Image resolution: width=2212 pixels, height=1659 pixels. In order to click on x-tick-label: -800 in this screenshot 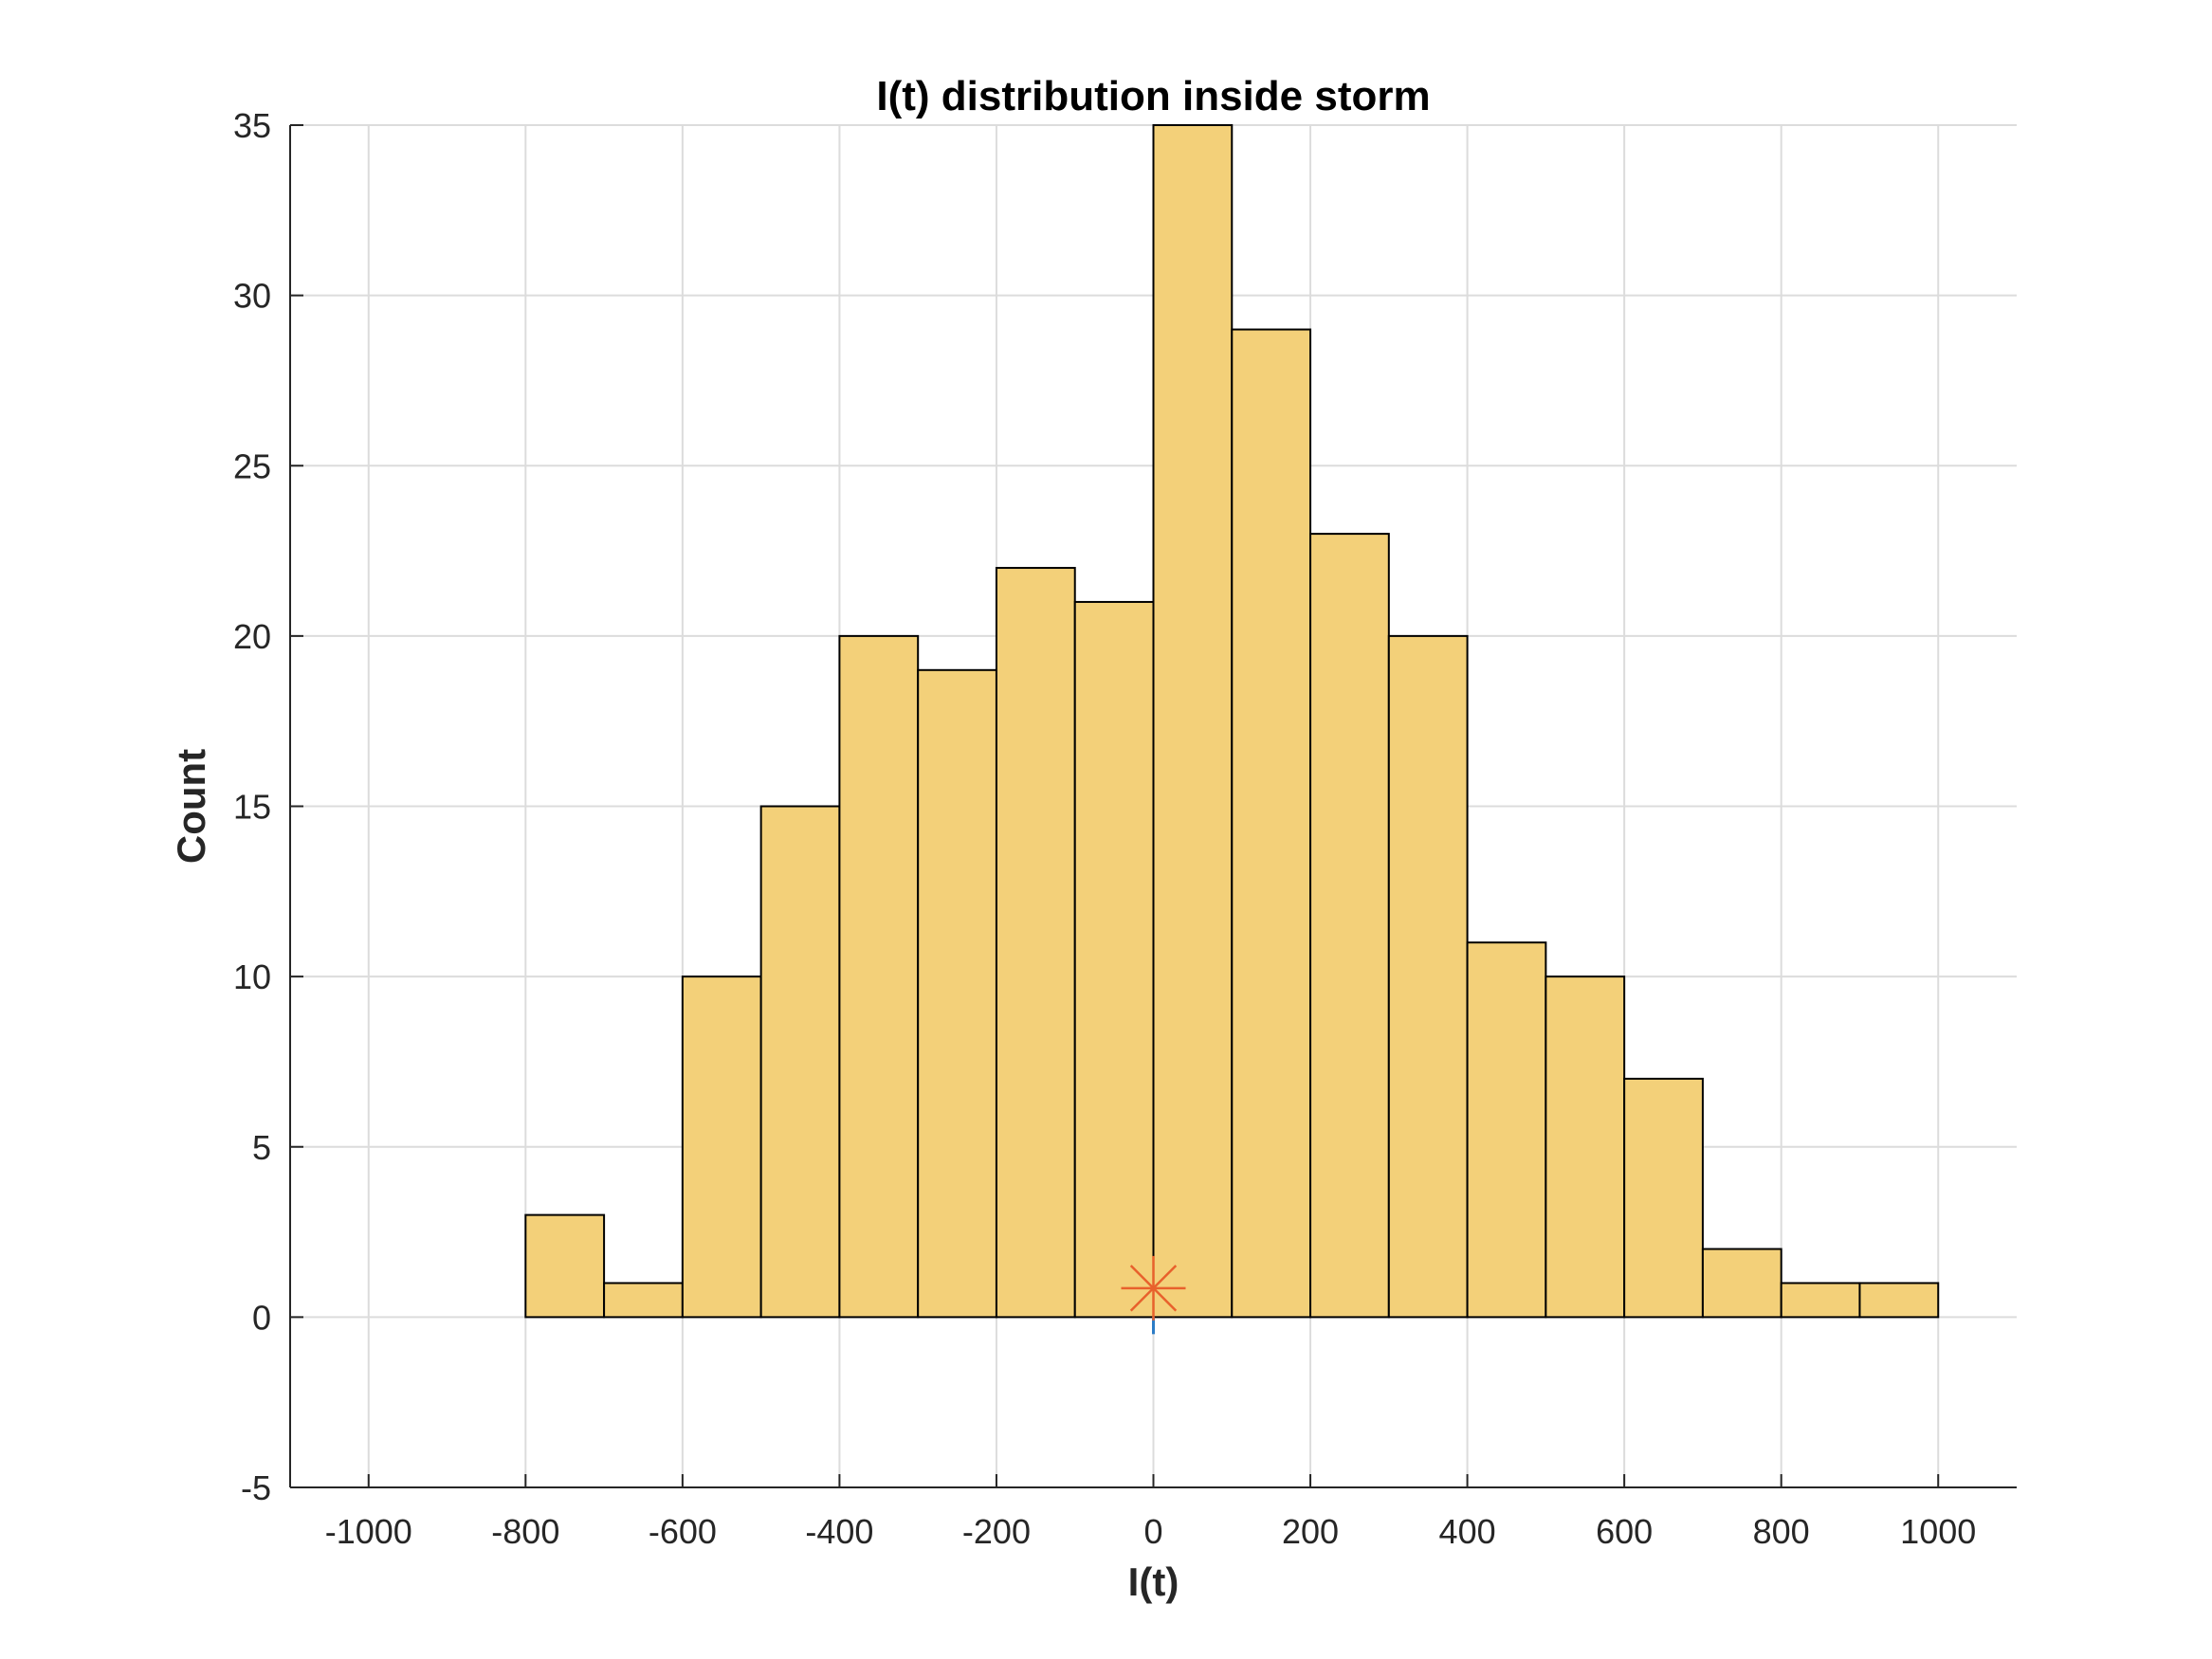, I will do `click(525, 1531)`.